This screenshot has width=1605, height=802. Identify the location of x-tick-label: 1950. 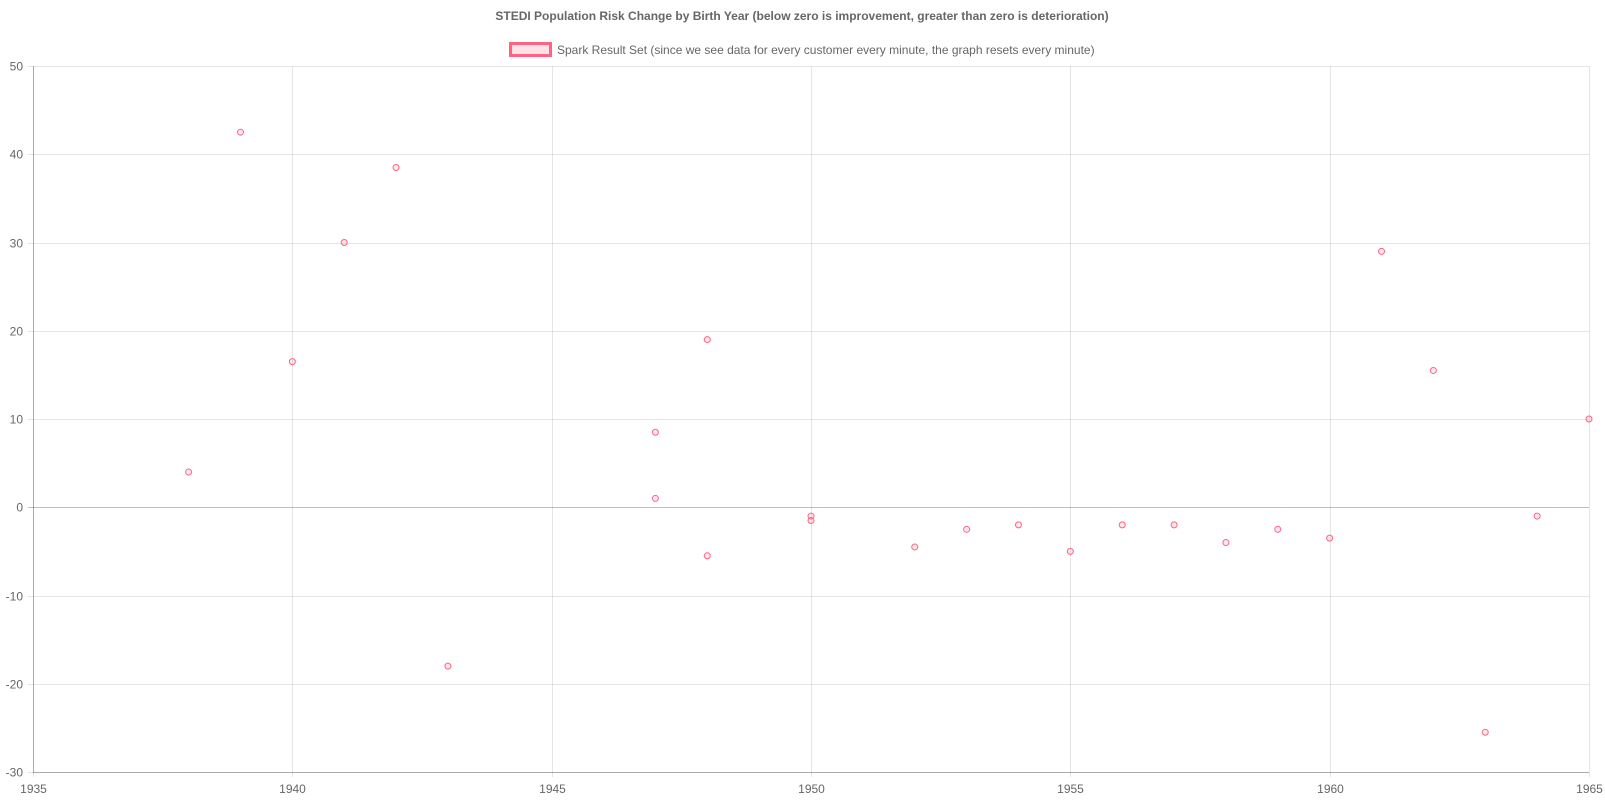
(811, 789).